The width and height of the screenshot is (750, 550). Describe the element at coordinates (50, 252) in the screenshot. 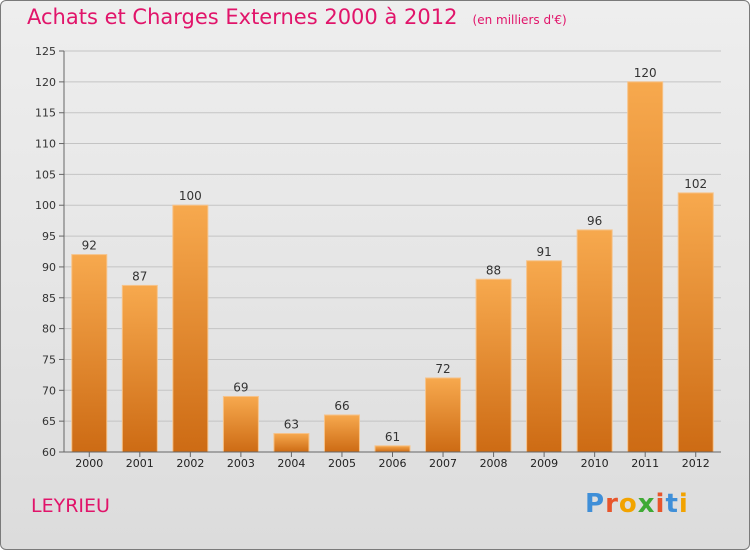

I see `y-axis: 60 65 70 75 80 85 90 95 100 105 110 115 120 125` at that location.